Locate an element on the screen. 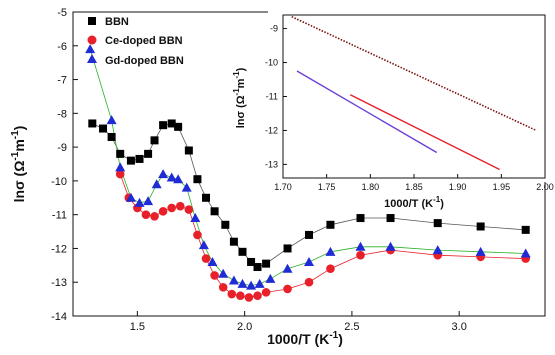  legend-item-ce-doped-bbn: Ce-doped BBN is located at coordinates (135, 41).